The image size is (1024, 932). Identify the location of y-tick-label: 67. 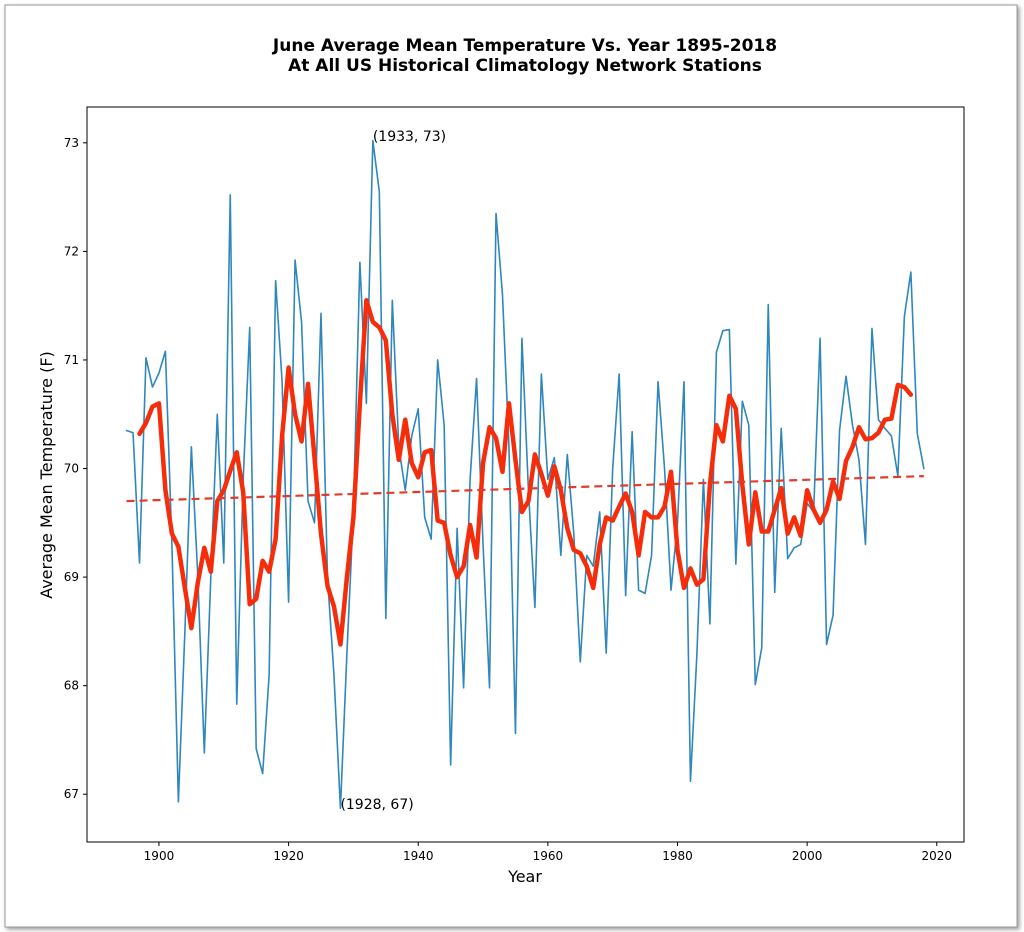
(71, 794).